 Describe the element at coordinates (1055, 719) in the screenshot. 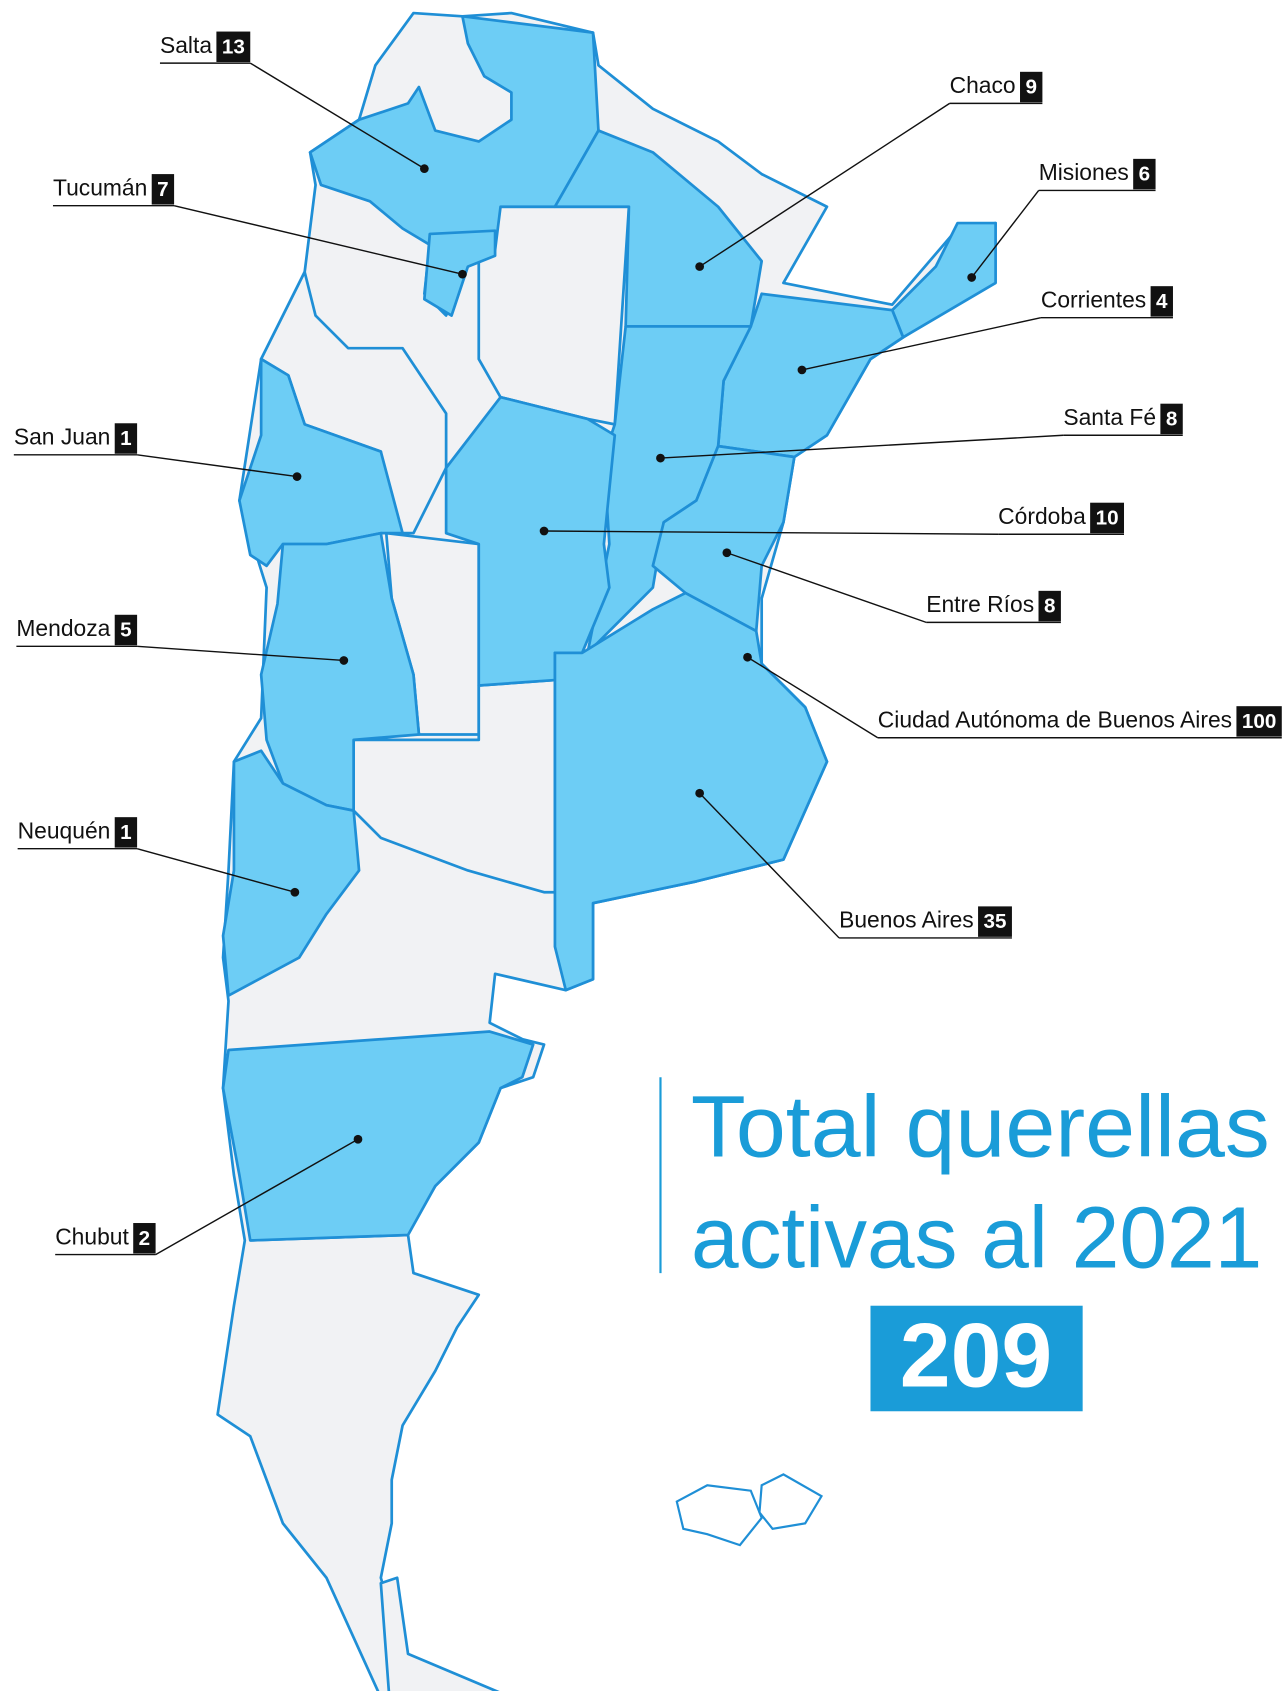

I see `province-name: Ciudad Autónoma de Buenos Aires` at that location.